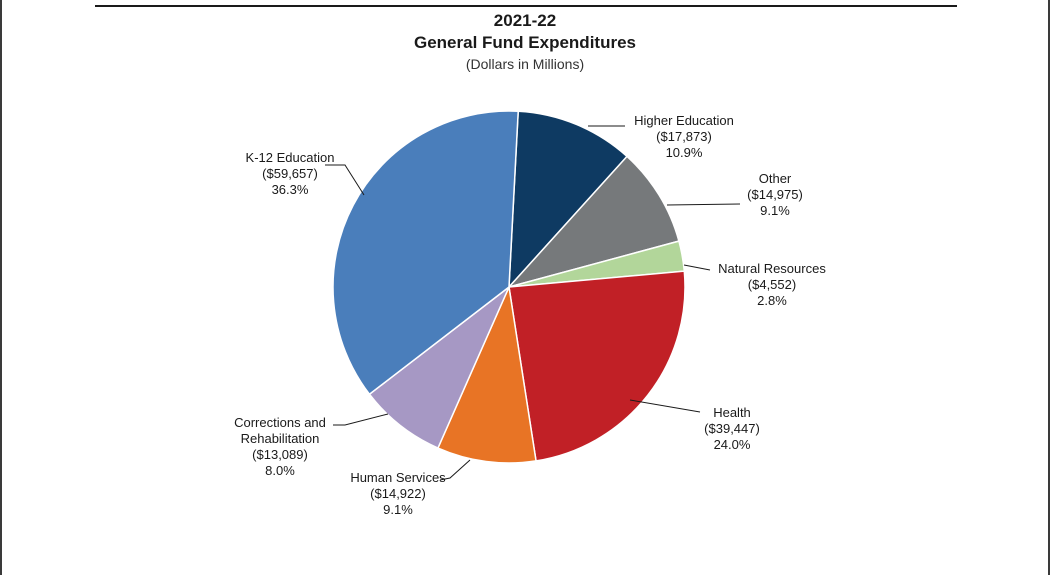 The height and width of the screenshot is (575, 1050). What do you see at coordinates (703, 204) in the screenshot?
I see `leader-line-other` at bounding box center [703, 204].